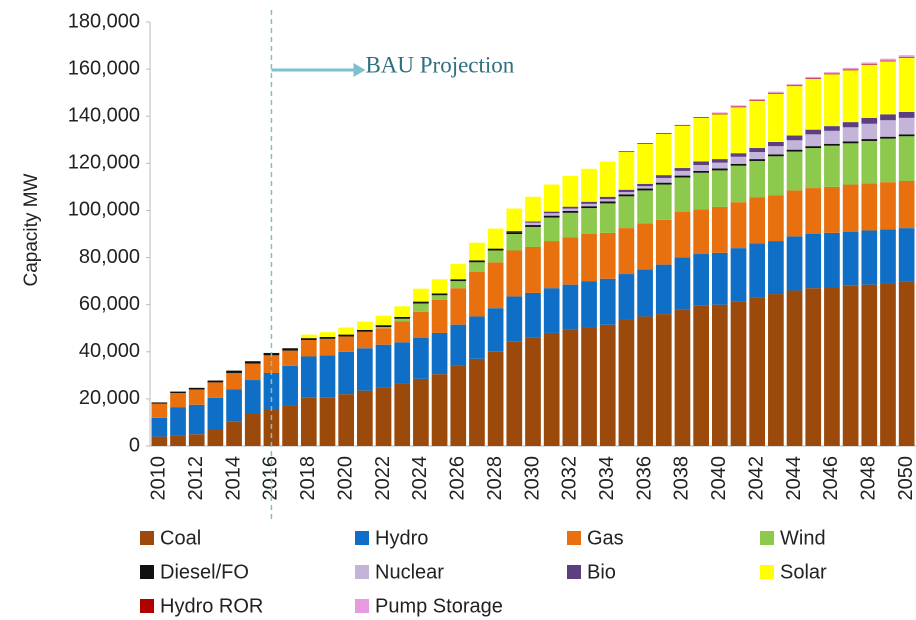 The image size is (916, 620). I want to click on y-tick-label: 120,000, so click(104, 163).